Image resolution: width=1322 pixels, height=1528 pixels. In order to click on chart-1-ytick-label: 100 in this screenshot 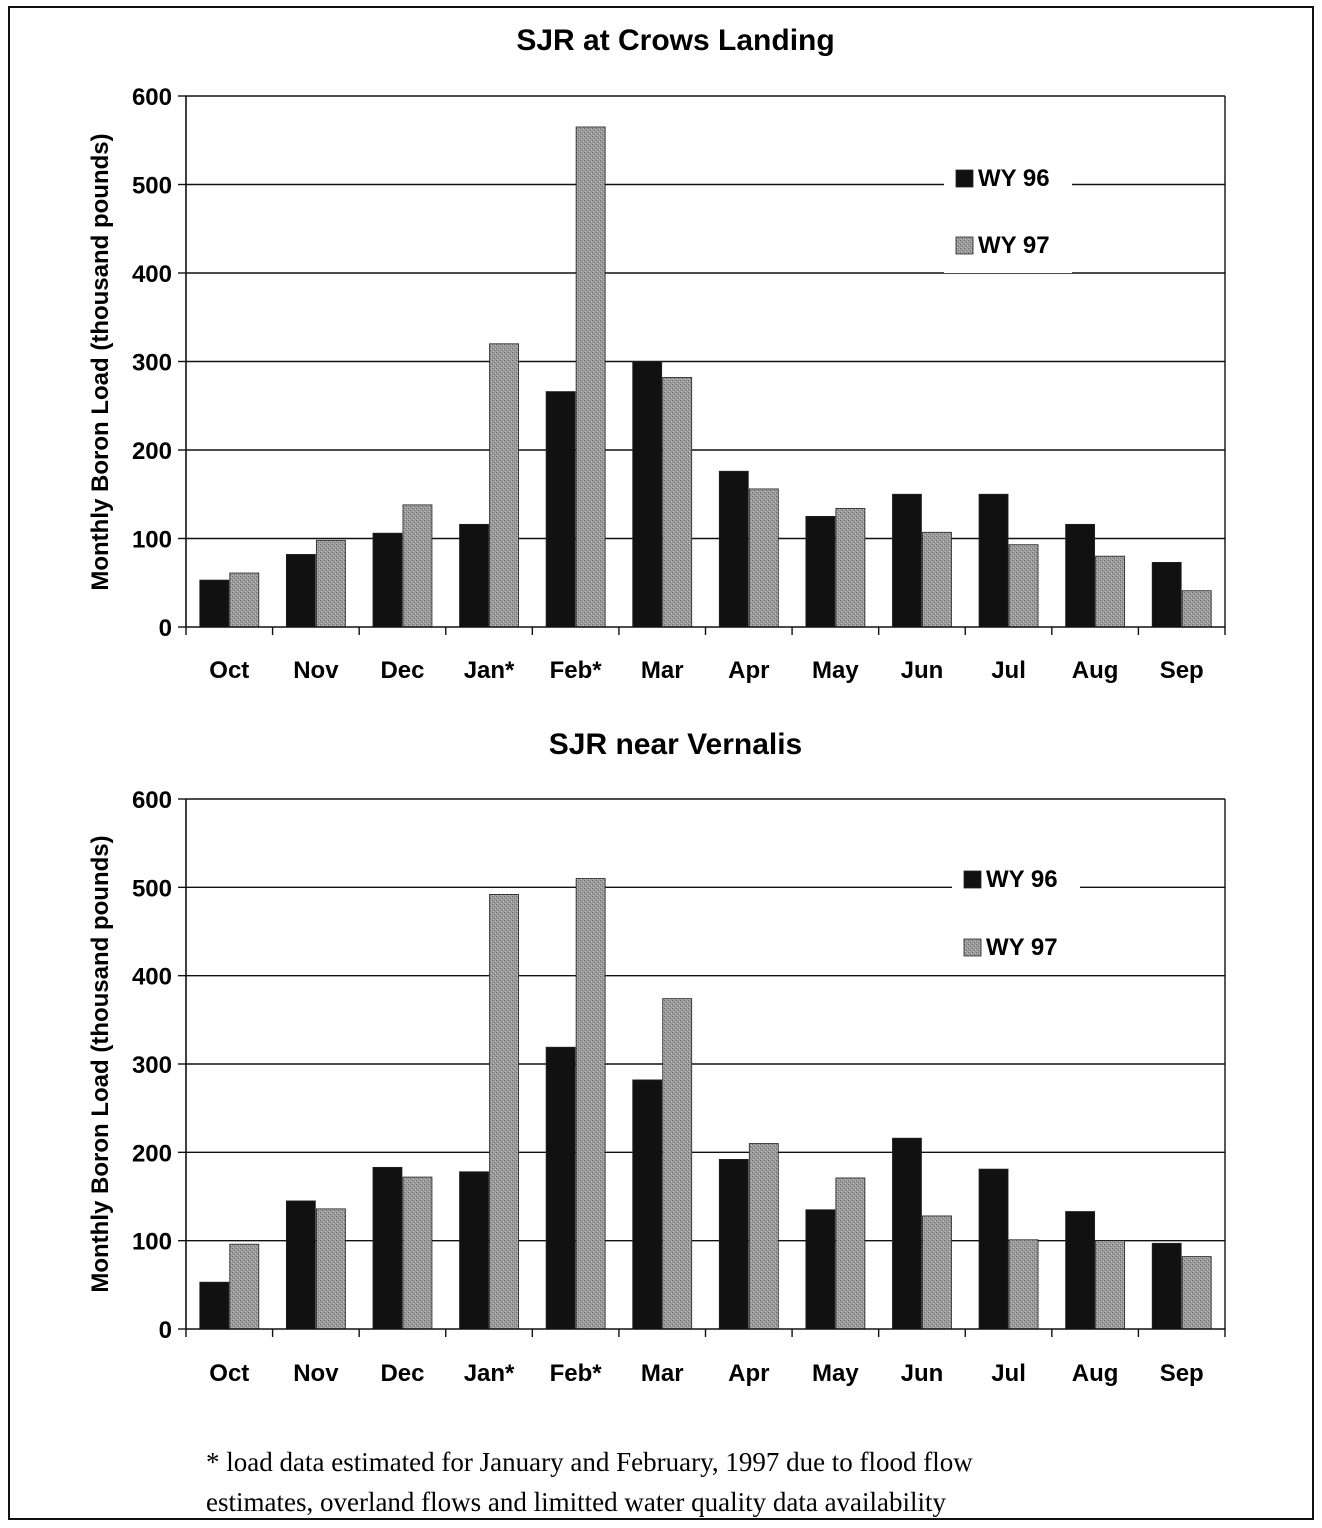, I will do `click(152, 540)`.